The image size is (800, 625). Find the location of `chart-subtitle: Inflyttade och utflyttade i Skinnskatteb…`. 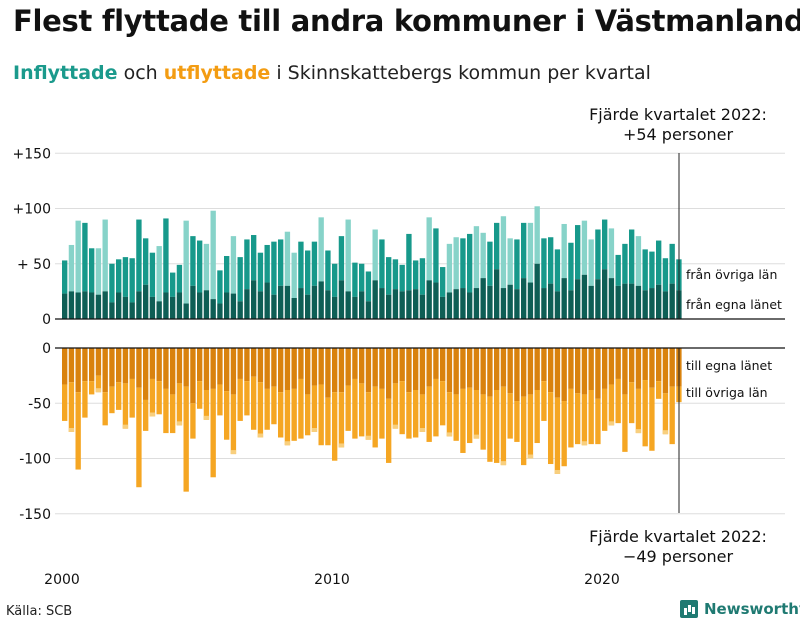

chart-subtitle: Inflyttade och utflyttade i Skinnskatteb… is located at coordinates (332, 73).